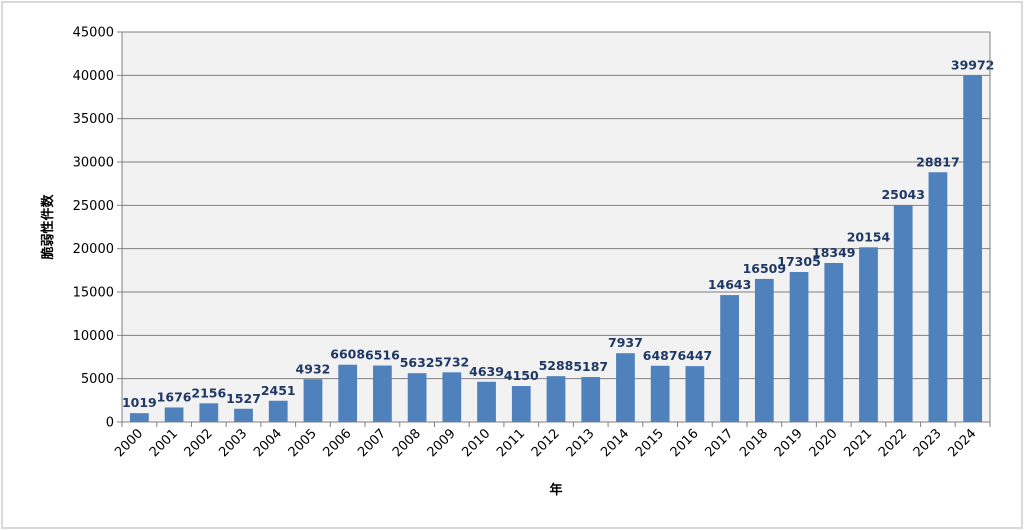 The width and height of the screenshot is (1024, 530). I want to click on data-label: 1676, so click(174, 396).